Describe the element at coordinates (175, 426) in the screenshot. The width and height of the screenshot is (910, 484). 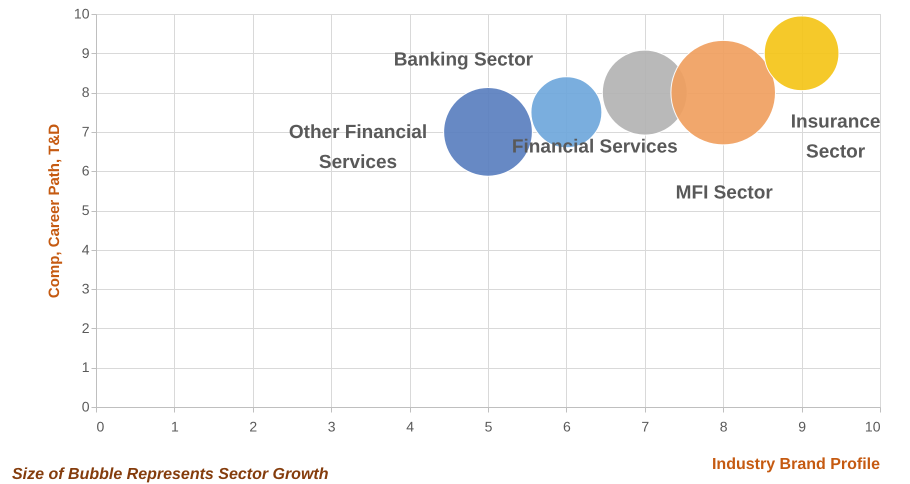
I see `x-tick-label: 1` at that location.